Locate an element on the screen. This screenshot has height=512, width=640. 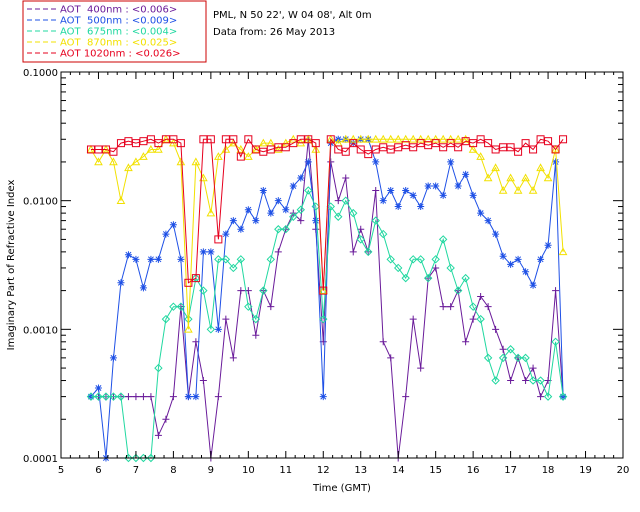
x-tick-label: 7 is located at coordinates (136, 470).